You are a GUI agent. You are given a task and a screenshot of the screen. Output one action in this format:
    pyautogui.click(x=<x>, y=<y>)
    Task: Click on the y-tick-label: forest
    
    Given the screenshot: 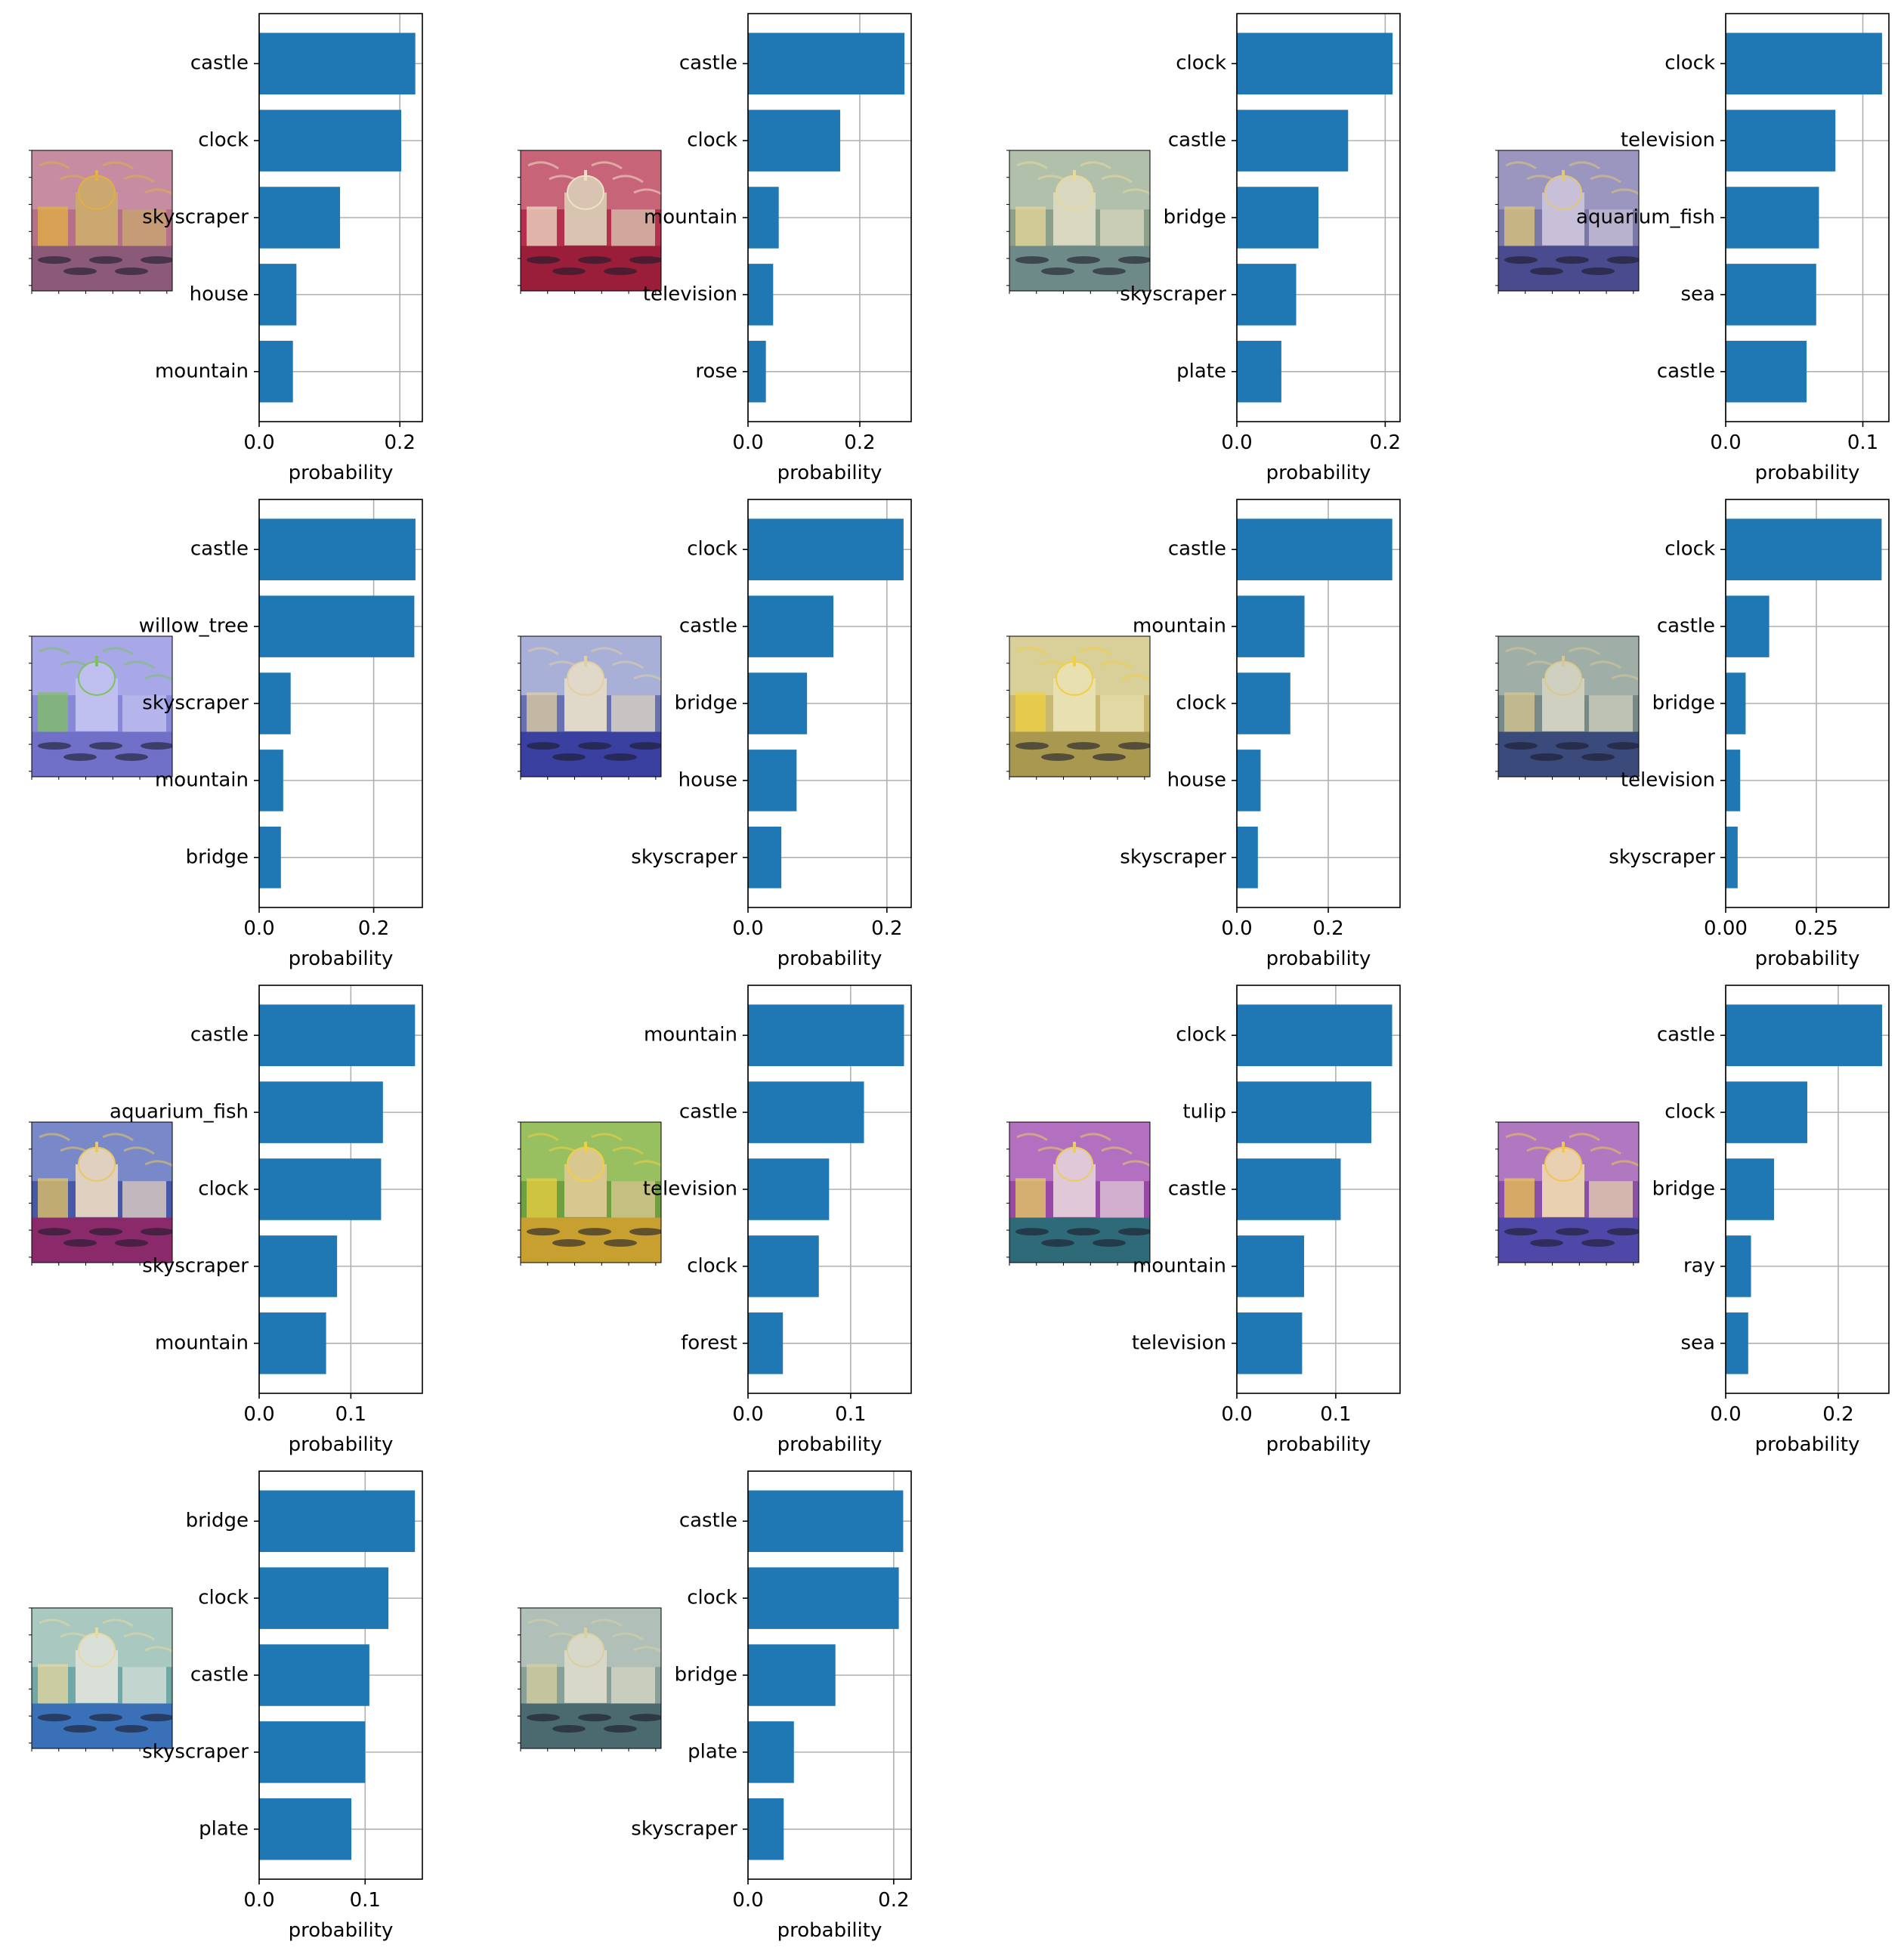 What is the action you would take?
    pyautogui.click(x=709, y=1342)
    